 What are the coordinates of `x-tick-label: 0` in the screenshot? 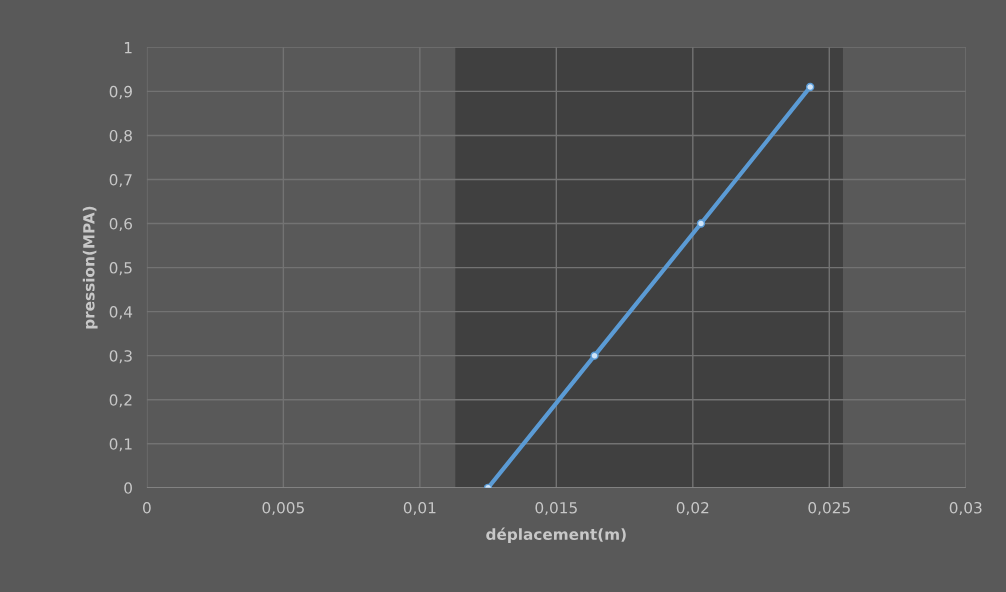 It's located at (147, 507).